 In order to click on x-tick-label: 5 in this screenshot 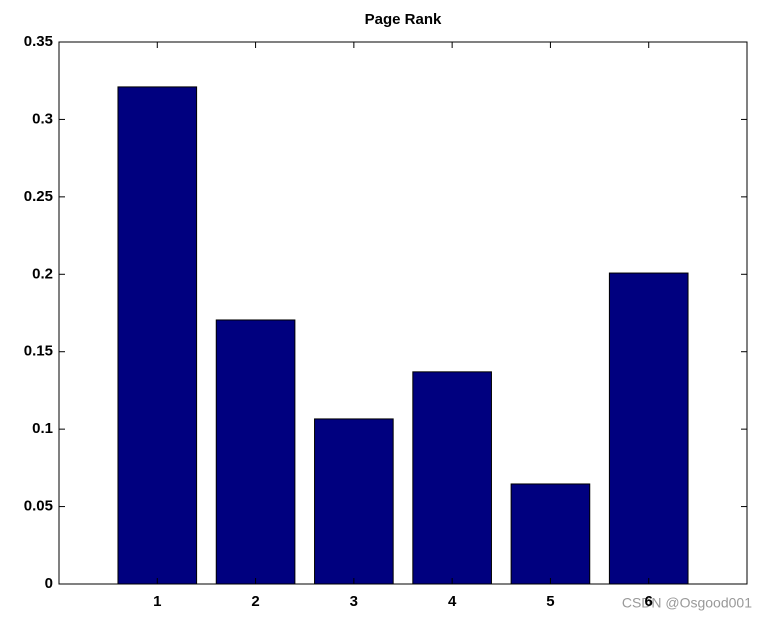, I will do `click(550, 601)`.